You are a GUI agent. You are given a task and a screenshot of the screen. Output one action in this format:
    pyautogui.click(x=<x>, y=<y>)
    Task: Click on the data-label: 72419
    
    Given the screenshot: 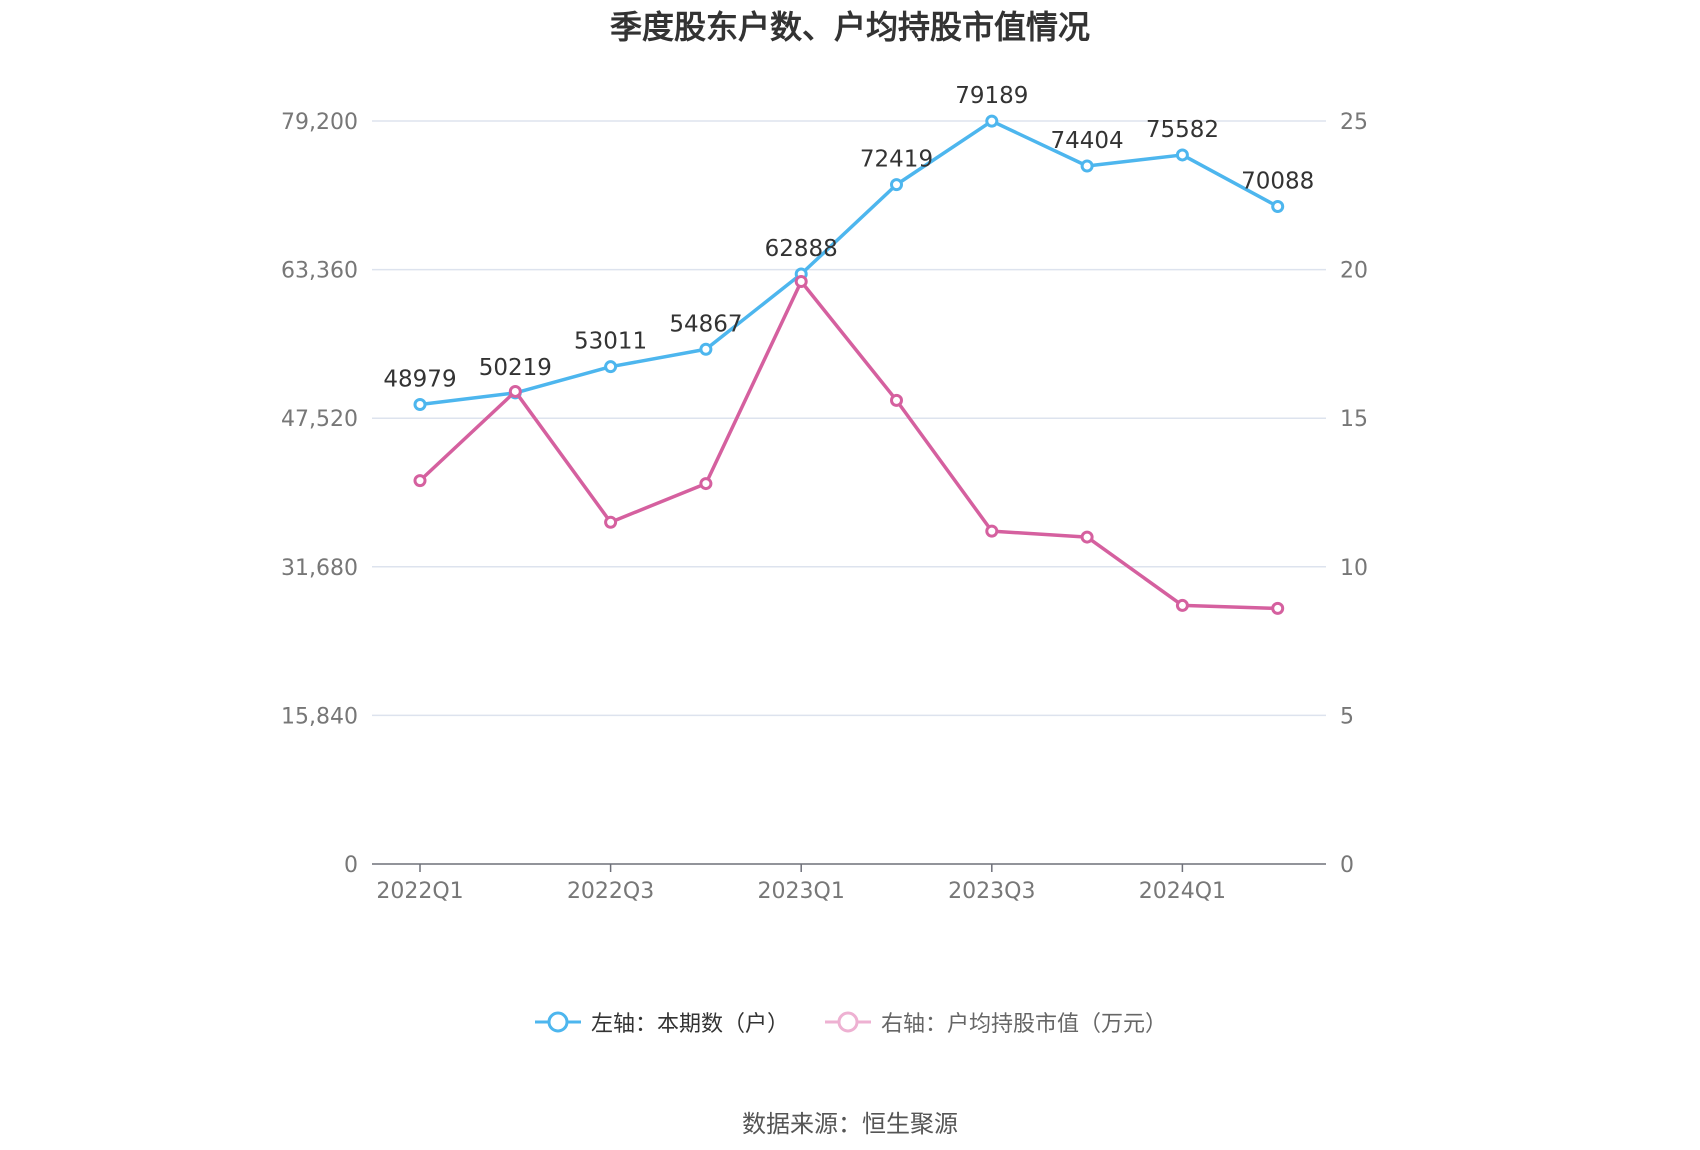 What is the action you would take?
    pyautogui.click(x=896, y=160)
    